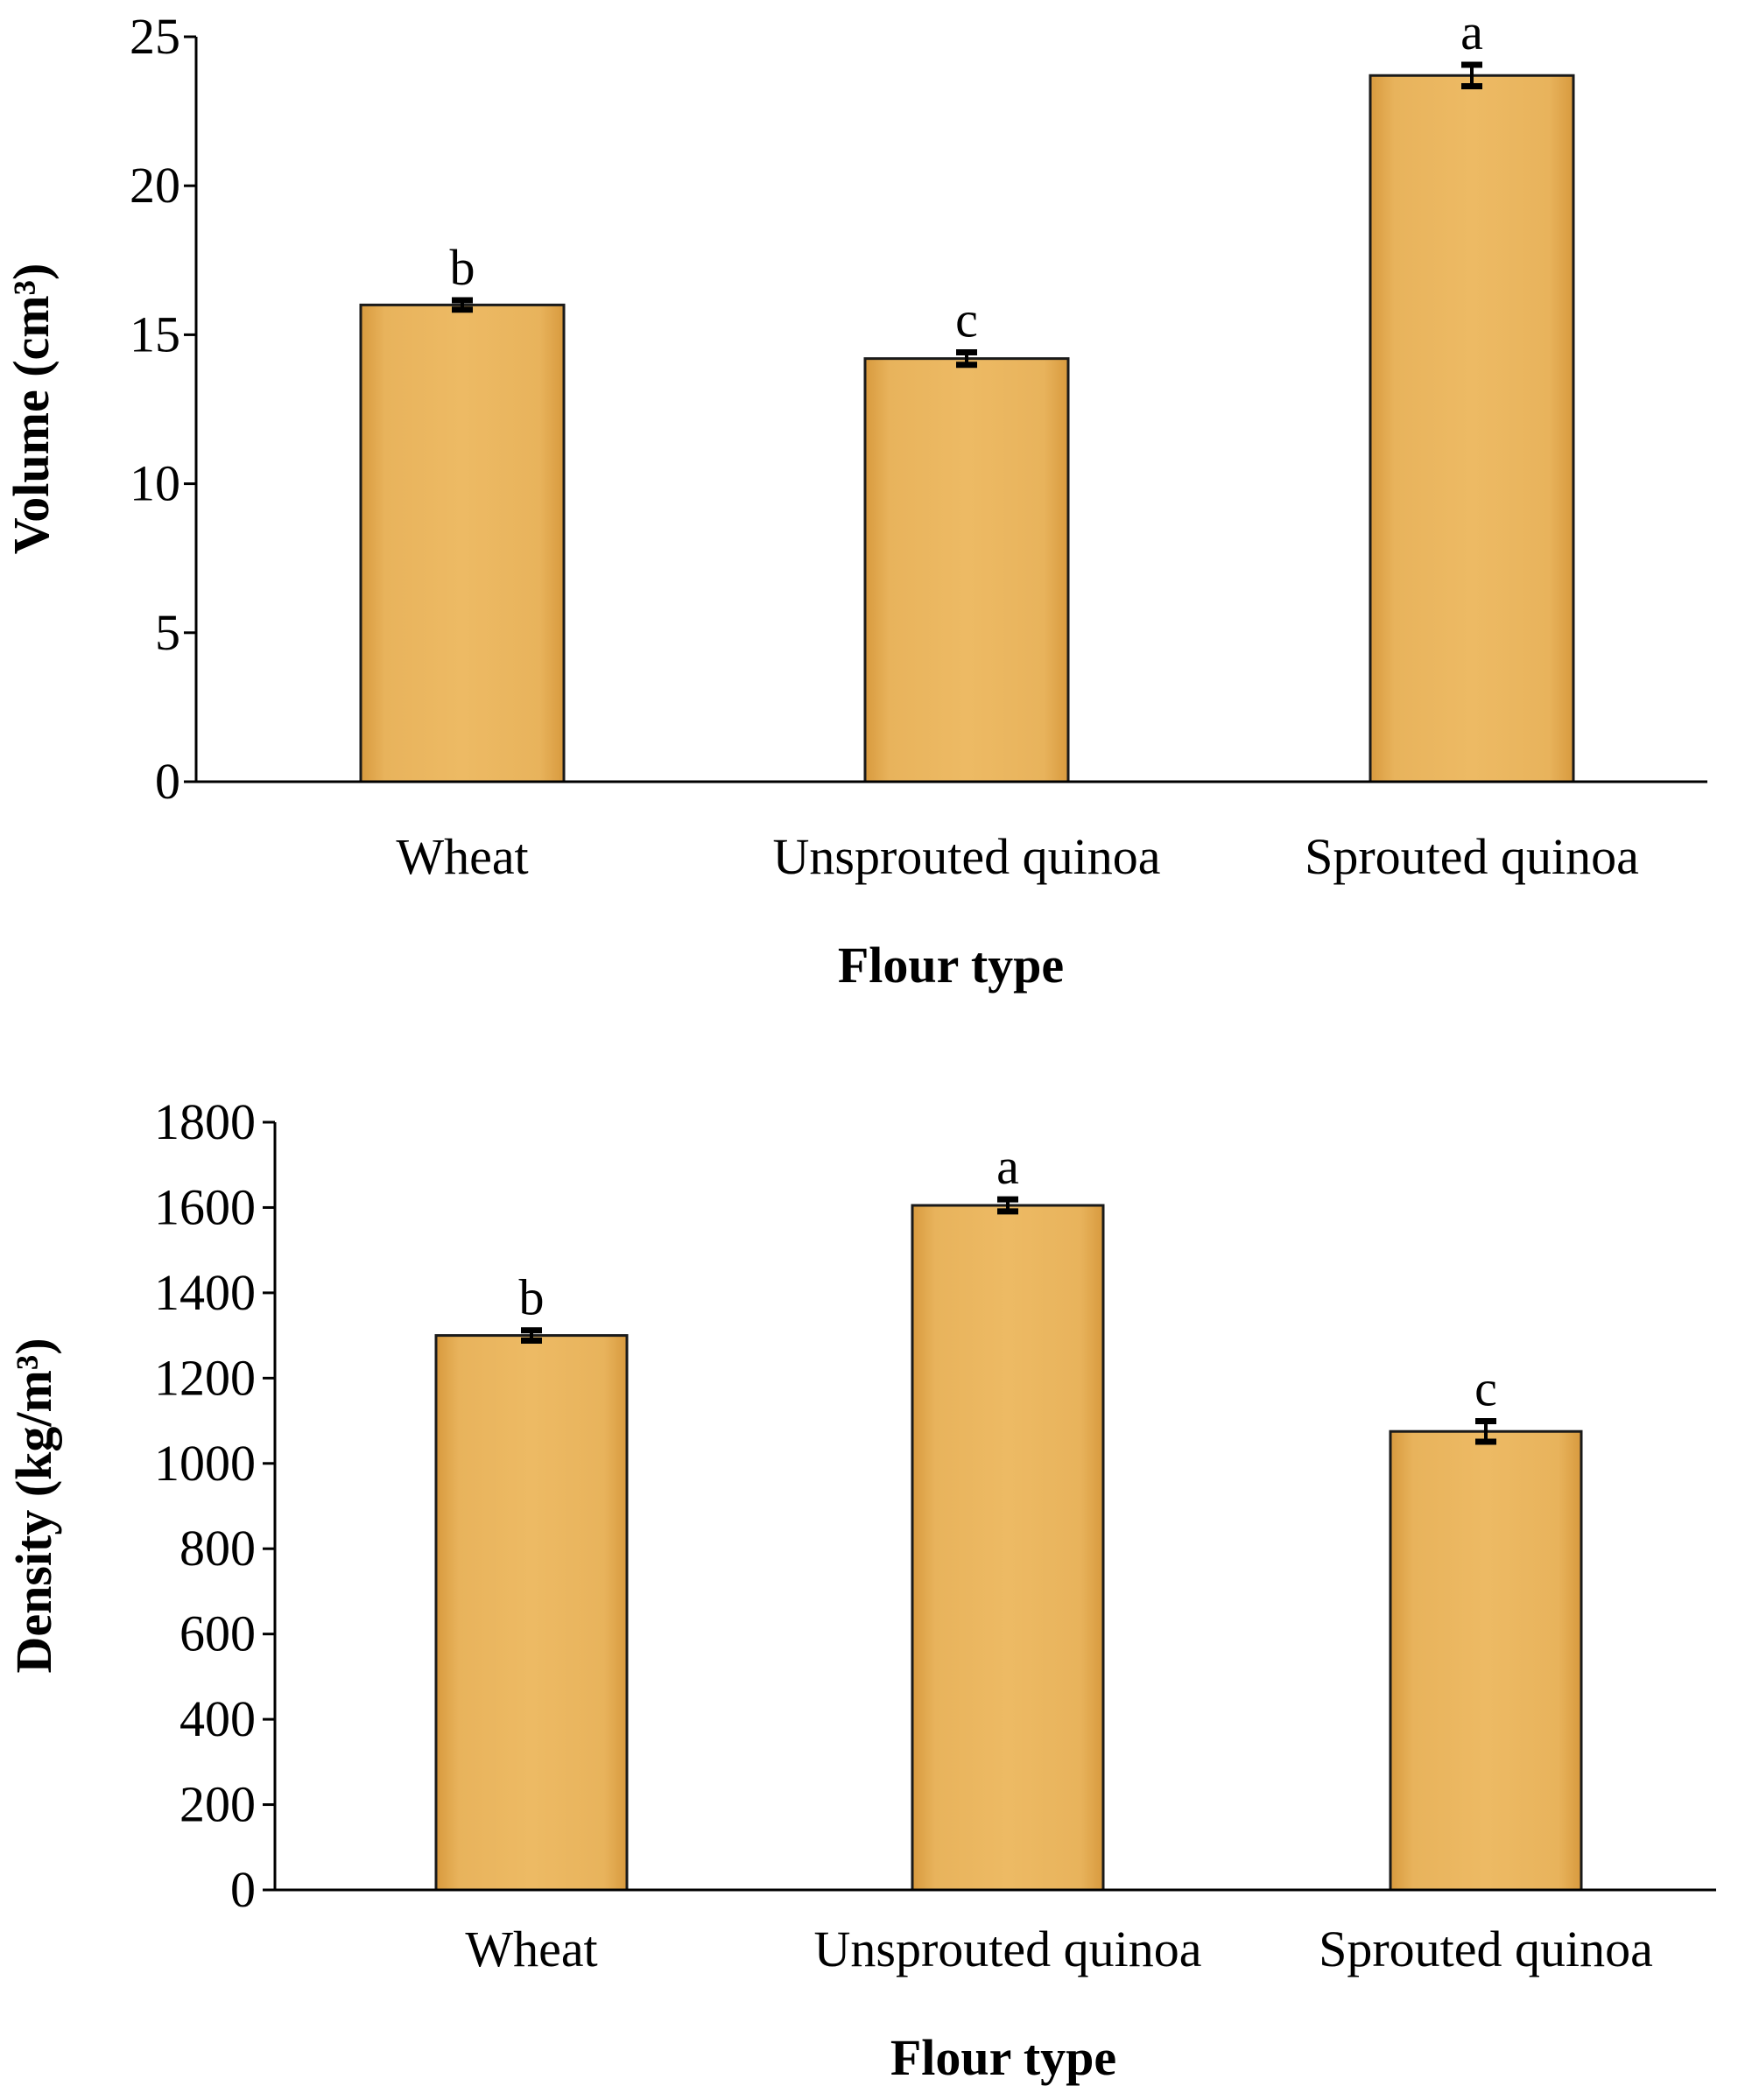  Describe the element at coordinates (217, 1718) in the screenshot. I see `y-tick-label: 400` at that location.